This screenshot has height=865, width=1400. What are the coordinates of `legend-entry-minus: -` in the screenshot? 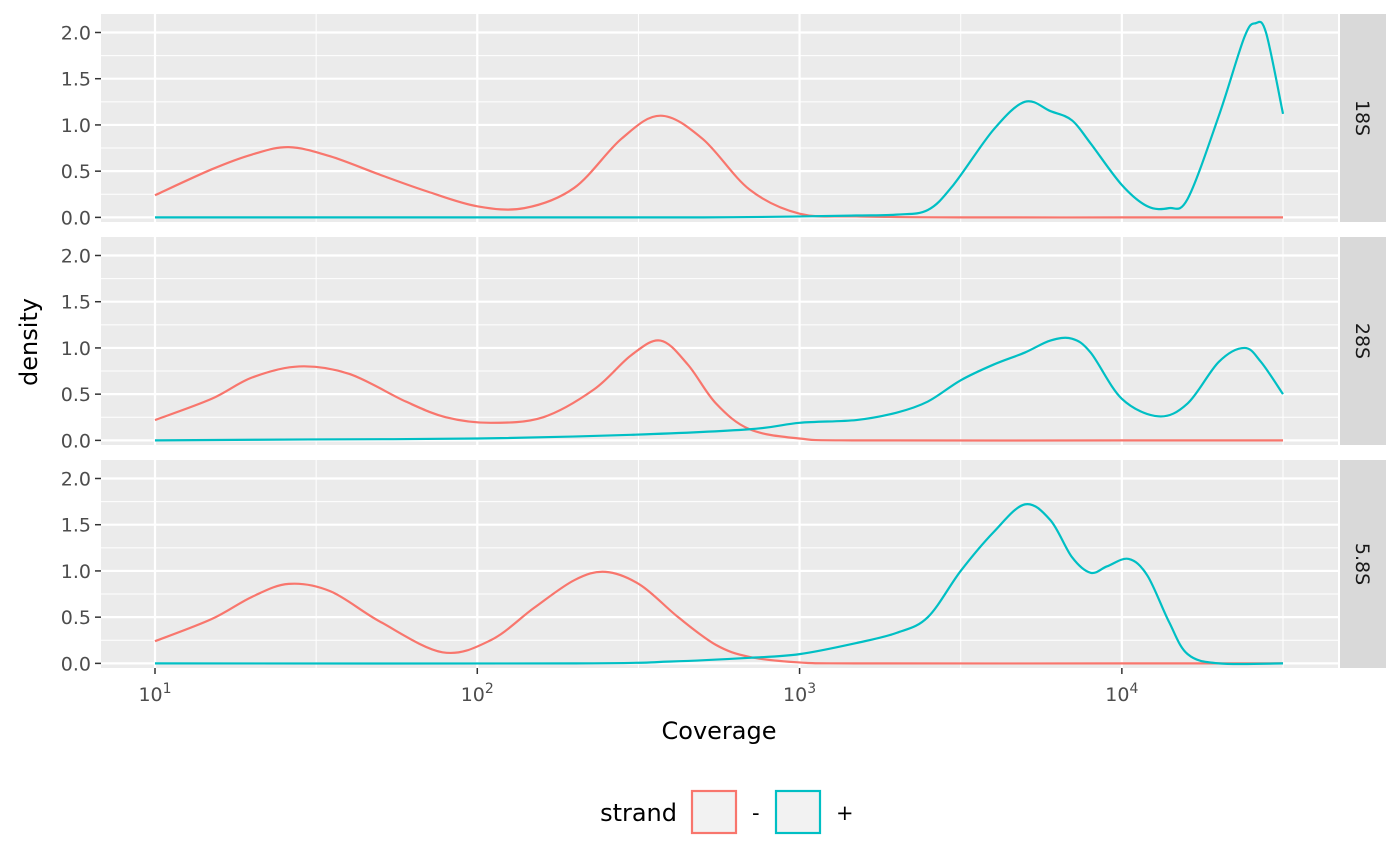 It's located at (725, 812).